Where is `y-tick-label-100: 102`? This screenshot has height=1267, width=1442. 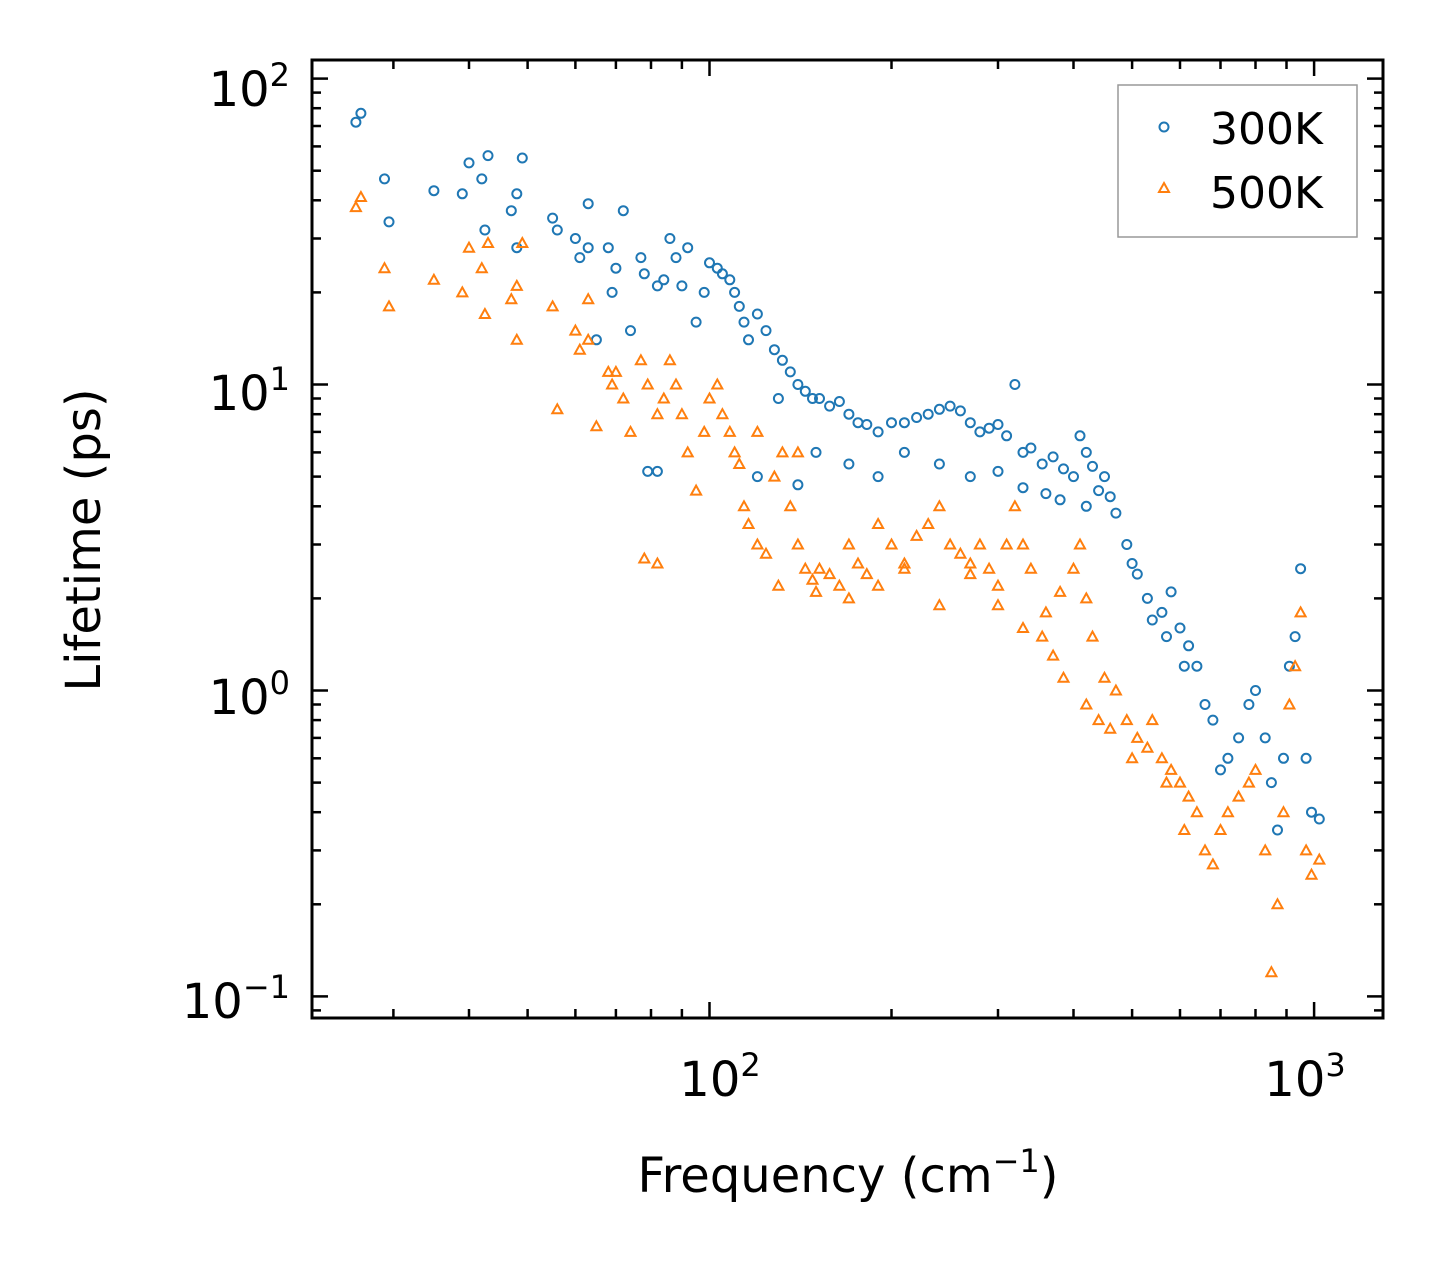
y-tick-label-100: 102 is located at coordinates (249, 87).